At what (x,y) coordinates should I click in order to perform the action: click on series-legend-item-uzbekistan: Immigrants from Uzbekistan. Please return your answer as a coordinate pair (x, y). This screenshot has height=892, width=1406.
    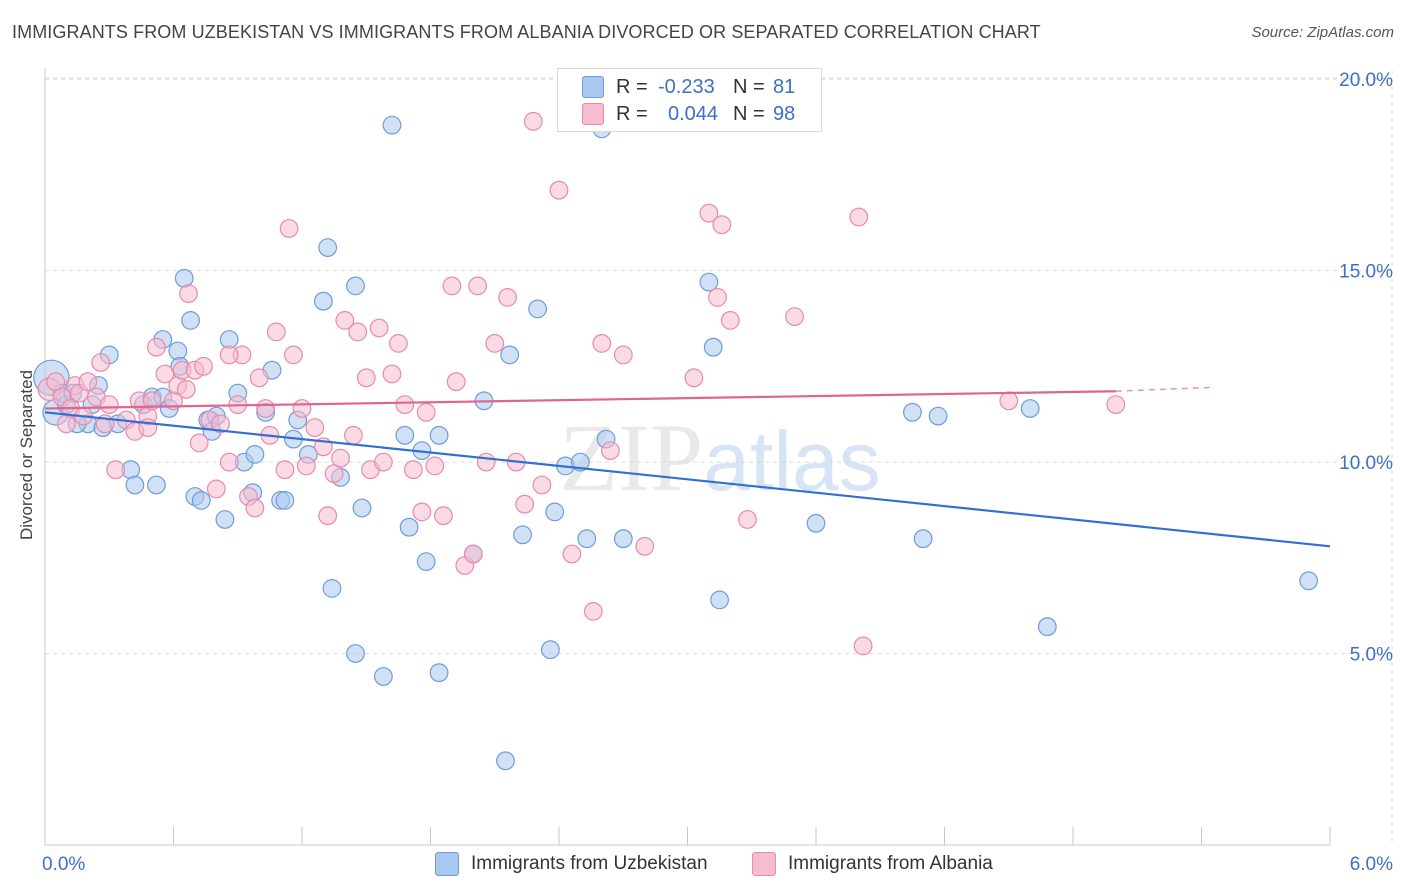
    Looking at the image, I should click on (571, 864).